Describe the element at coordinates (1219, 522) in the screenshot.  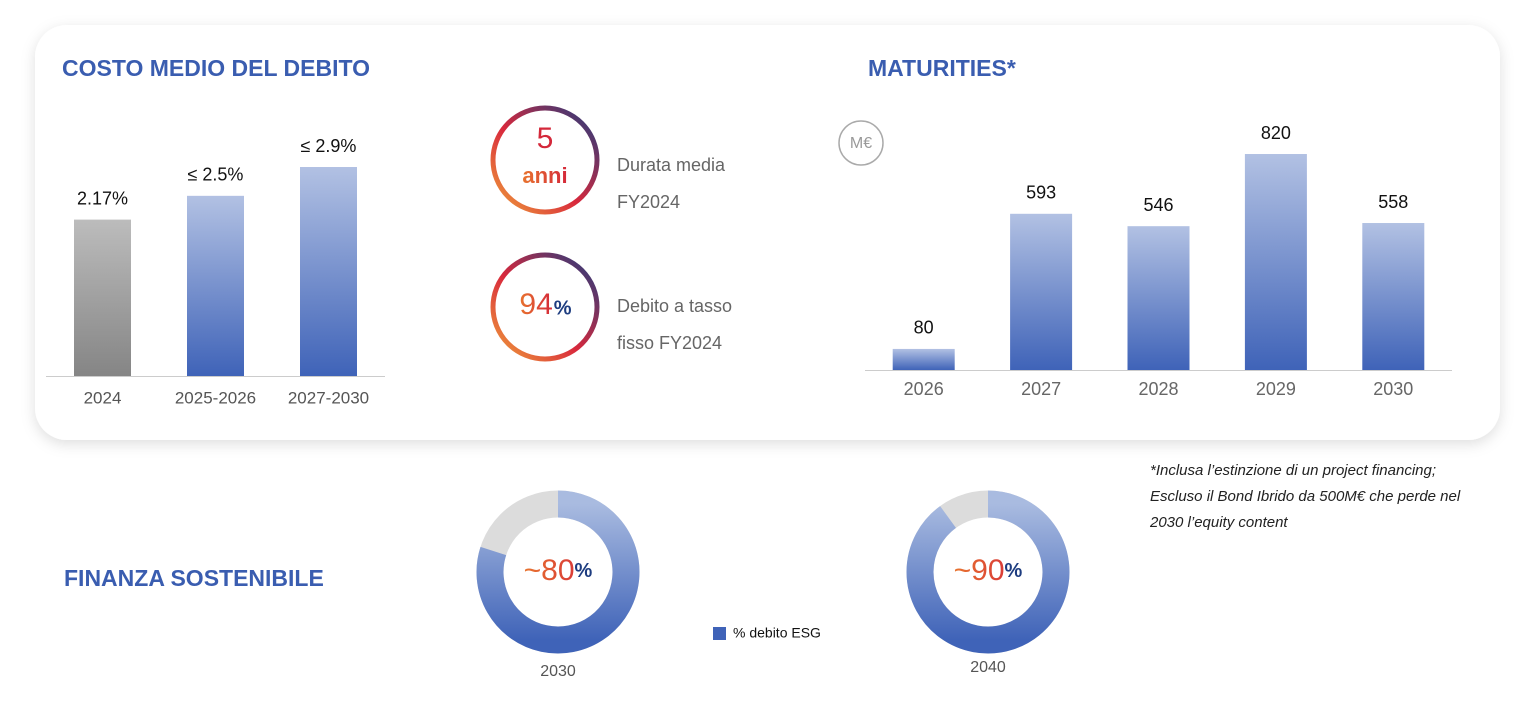
I see `footnote-line: 2030 l’equity content` at that location.